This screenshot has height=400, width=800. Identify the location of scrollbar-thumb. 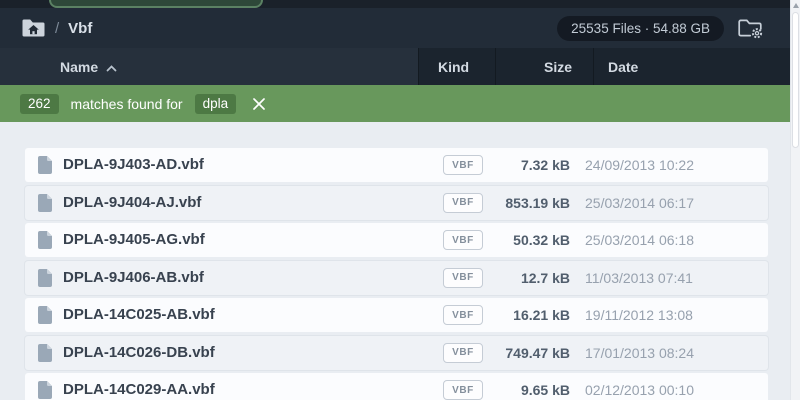
(795, 80).